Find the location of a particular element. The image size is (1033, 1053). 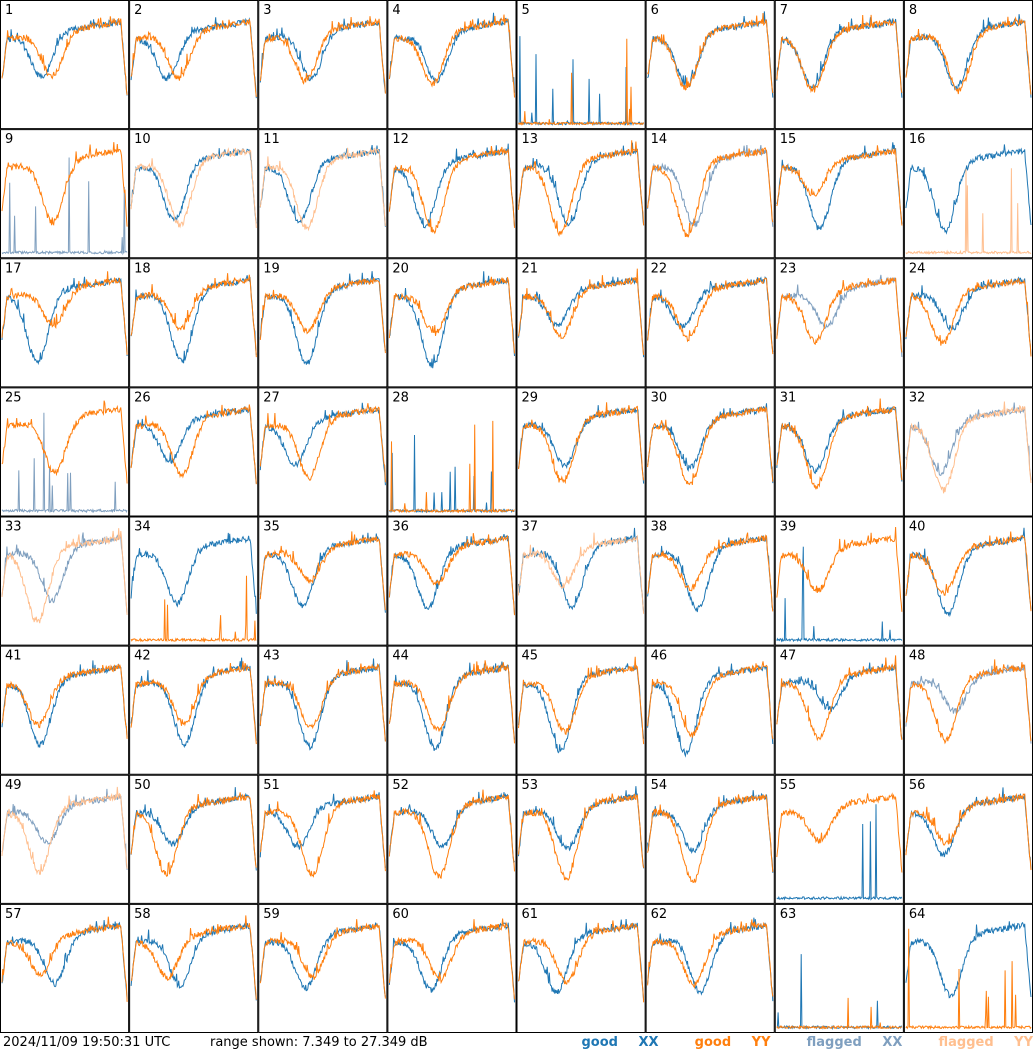

panel-number: 47 is located at coordinates (788, 656).